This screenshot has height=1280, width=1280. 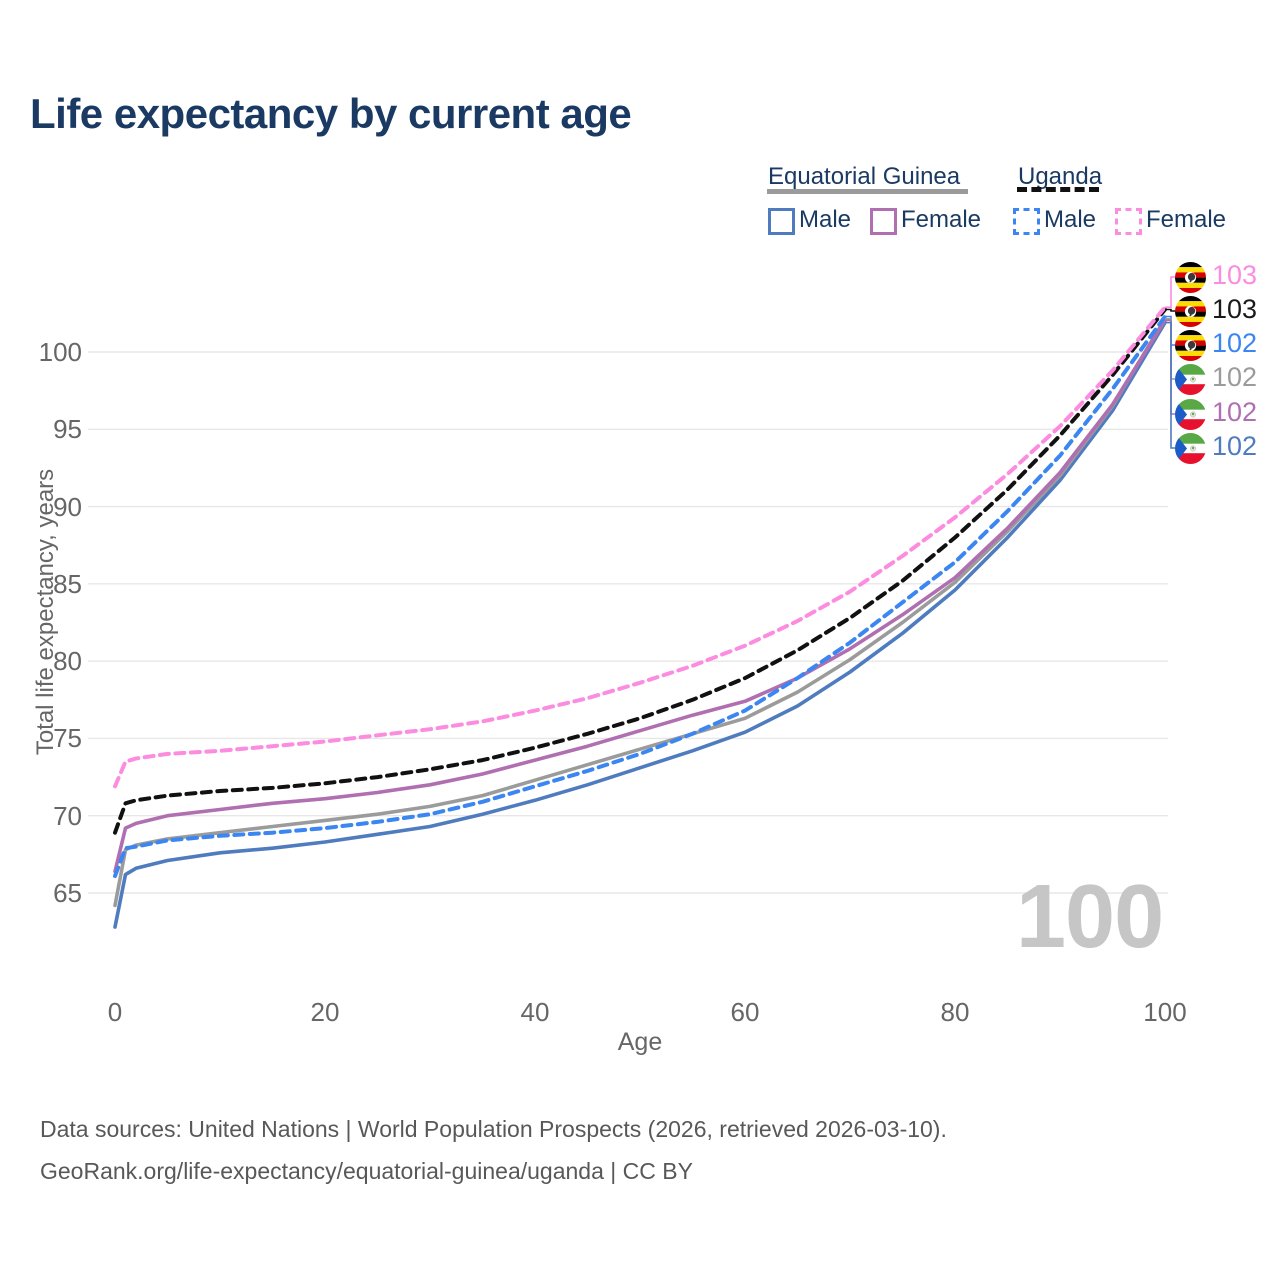 What do you see at coordinates (1070, 219) in the screenshot?
I see `legend-label-ug-male: Male` at bounding box center [1070, 219].